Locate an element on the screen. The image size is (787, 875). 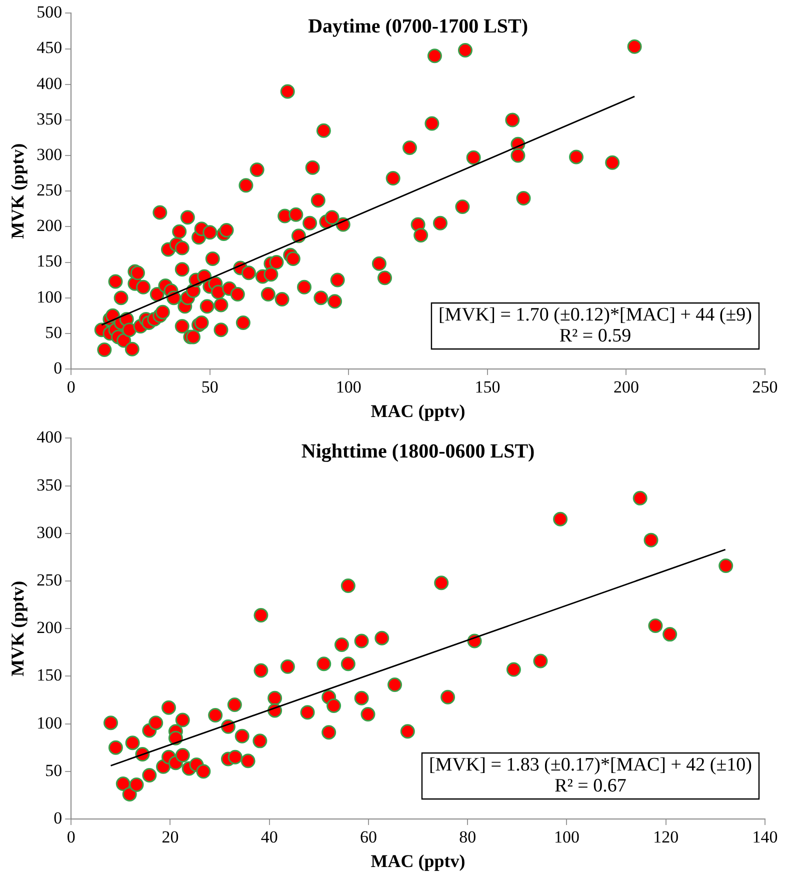
x-tick-label: 250 is located at coordinates (765, 387).